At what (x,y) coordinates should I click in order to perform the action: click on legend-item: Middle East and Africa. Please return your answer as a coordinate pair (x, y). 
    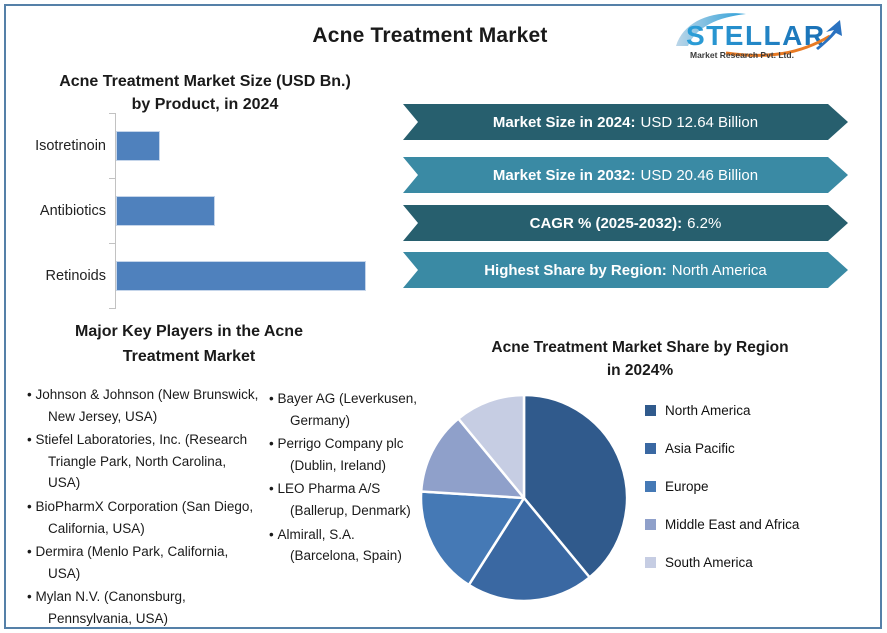
    Looking at the image, I should click on (722, 524).